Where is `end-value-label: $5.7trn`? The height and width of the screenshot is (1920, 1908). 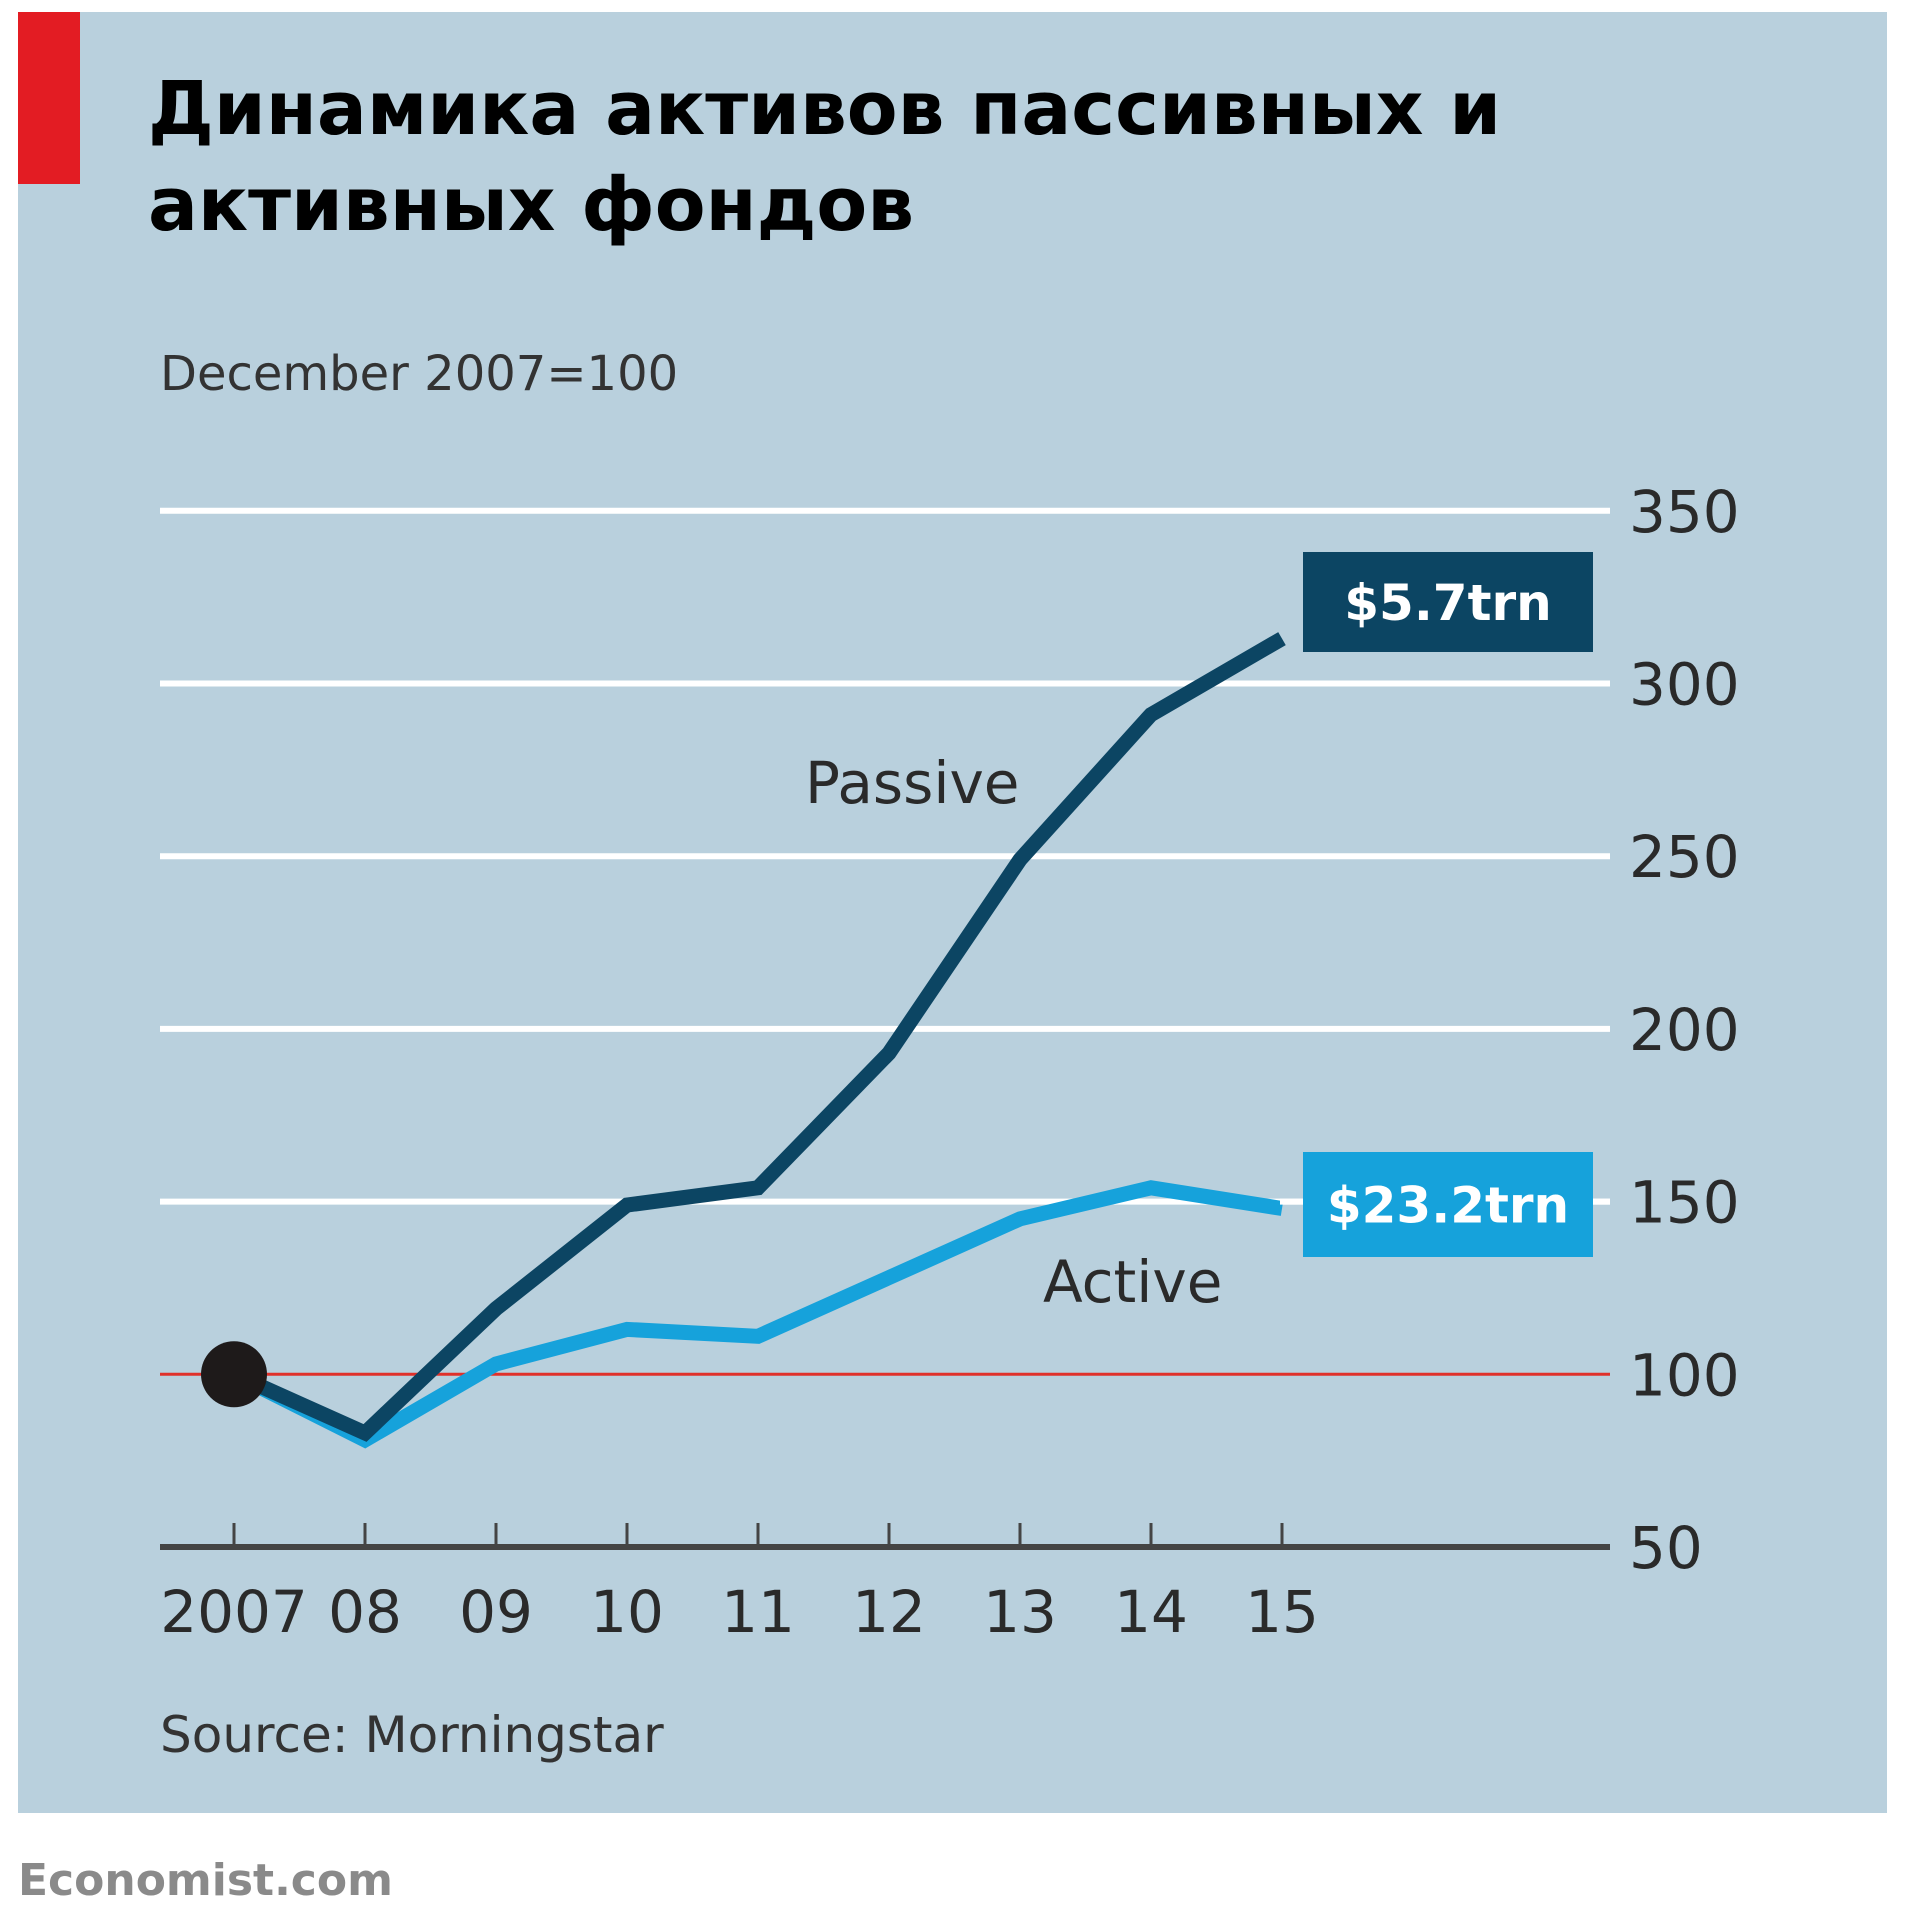
end-value-label: $5.7trn is located at coordinates (1448, 603).